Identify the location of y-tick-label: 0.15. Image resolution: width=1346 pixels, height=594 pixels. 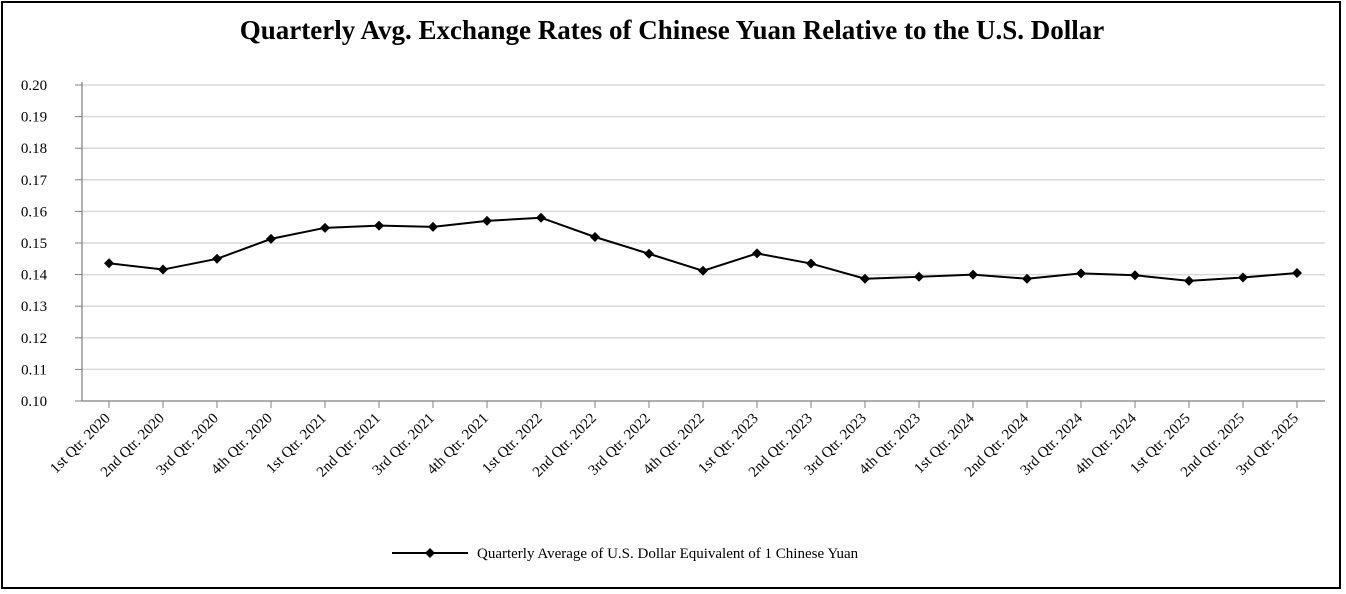
(34, 244).